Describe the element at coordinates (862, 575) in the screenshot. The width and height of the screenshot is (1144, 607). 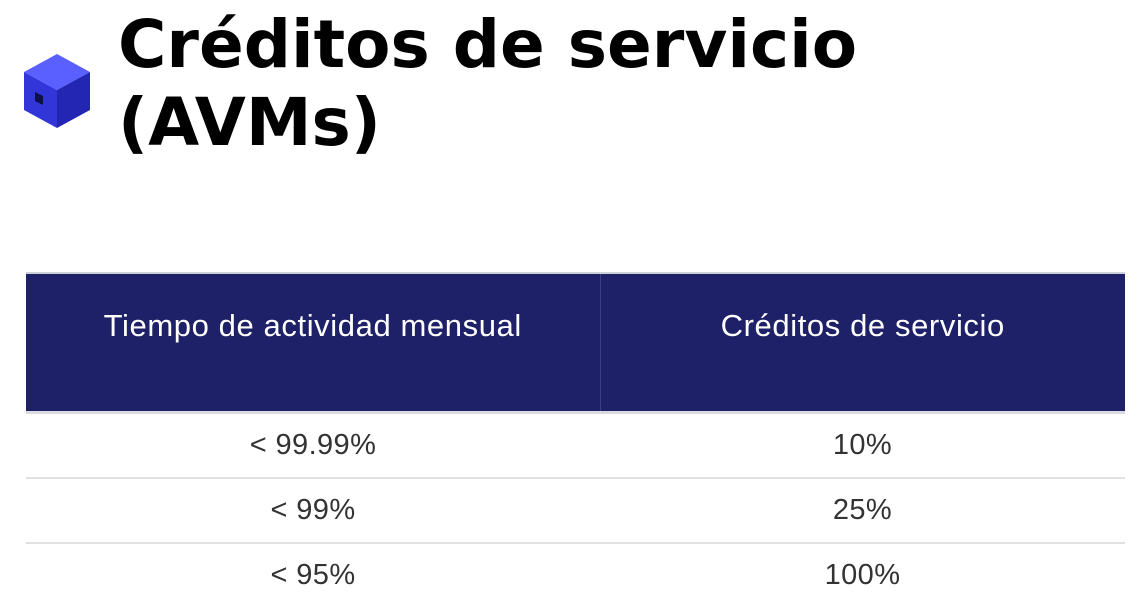
I see `credit-cell: 100%` at that location.